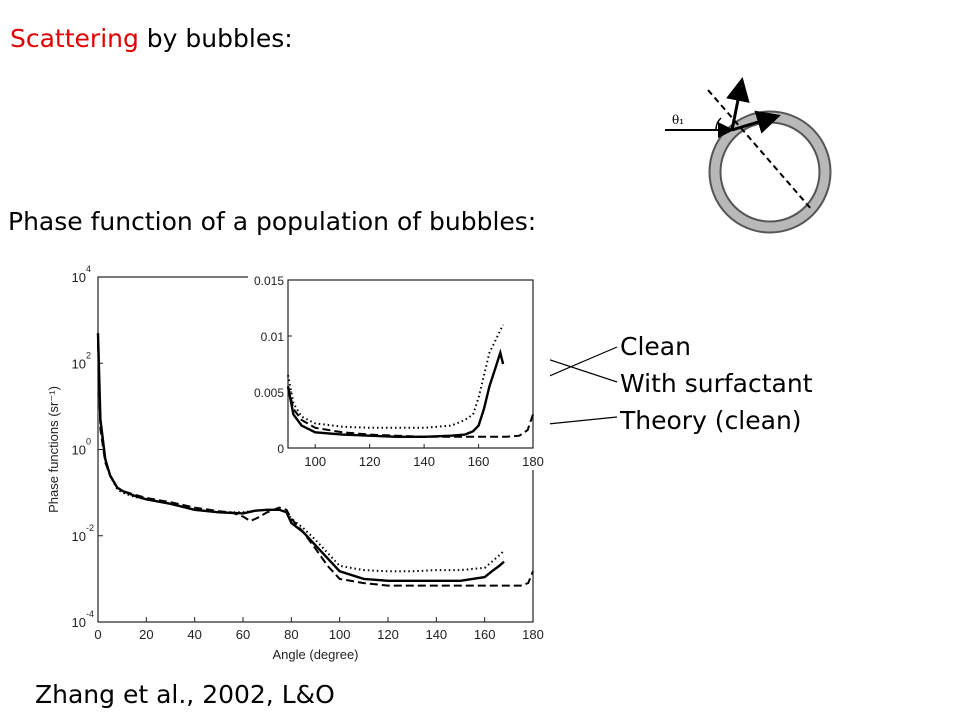 This screenshot has width=960, height=720. Describe the element at coordinates (678, 120) in the screenshot. I see `angle-label: θ₁` at that location.